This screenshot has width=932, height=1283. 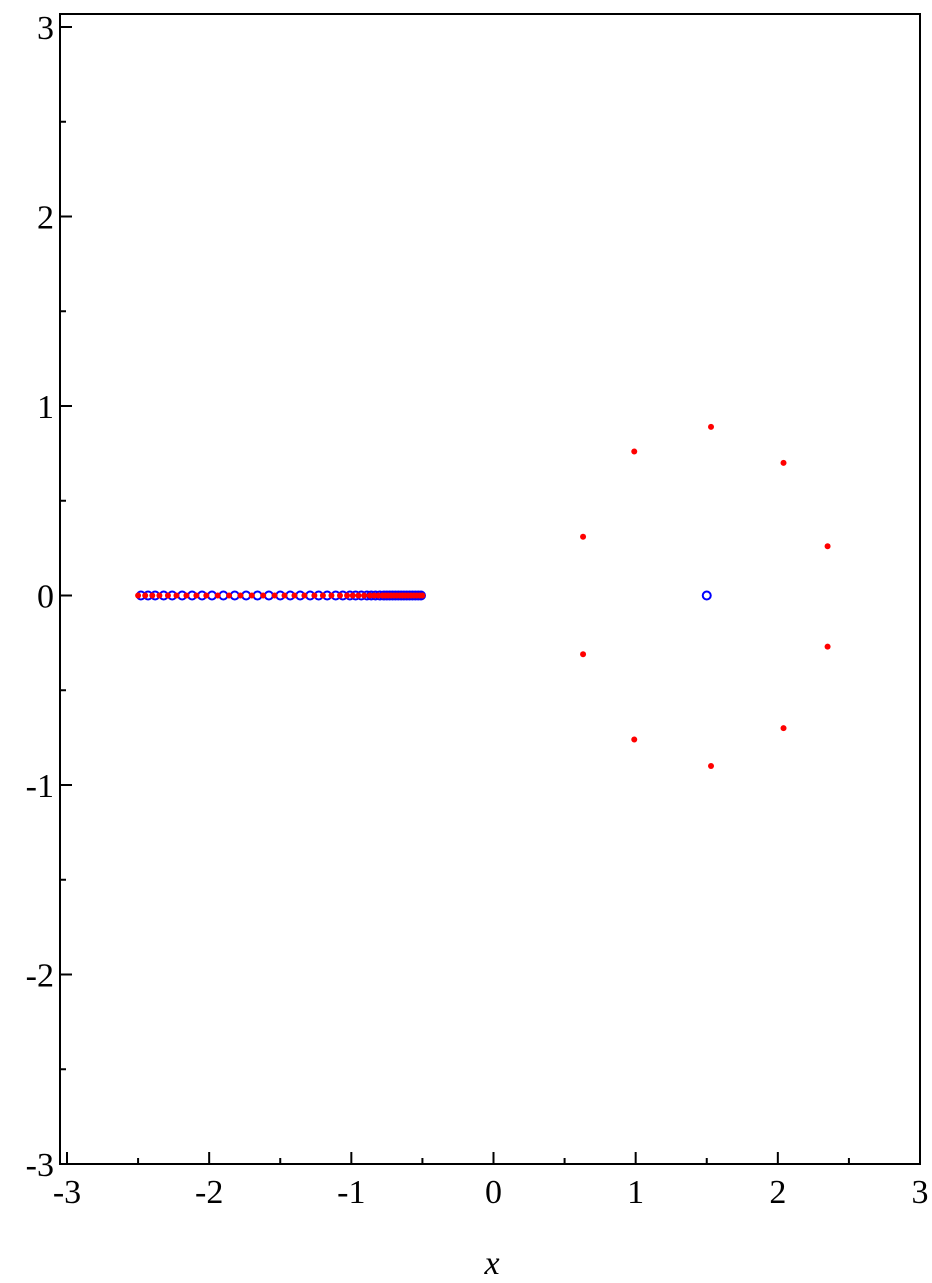 I want to click on x-tick-label: 3, so click(x=920, y=1192).